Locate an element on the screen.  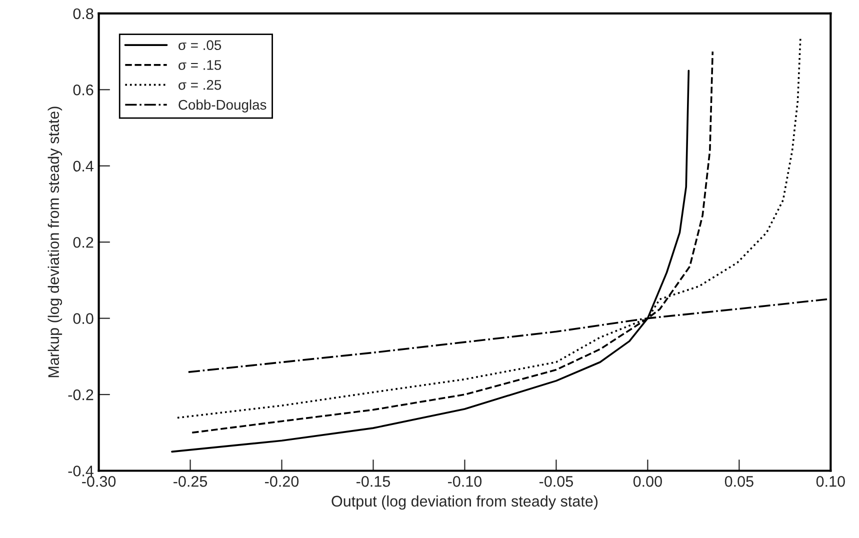
y-axis-title: Markup (log deviation from steady state) is located at coordinates (55, 242).